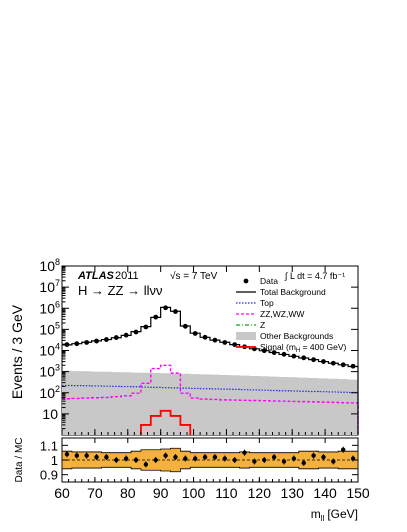  Describe the element at coordinates (325, 493) in the screenshot. I see `x-tick-label: 140` at that location.